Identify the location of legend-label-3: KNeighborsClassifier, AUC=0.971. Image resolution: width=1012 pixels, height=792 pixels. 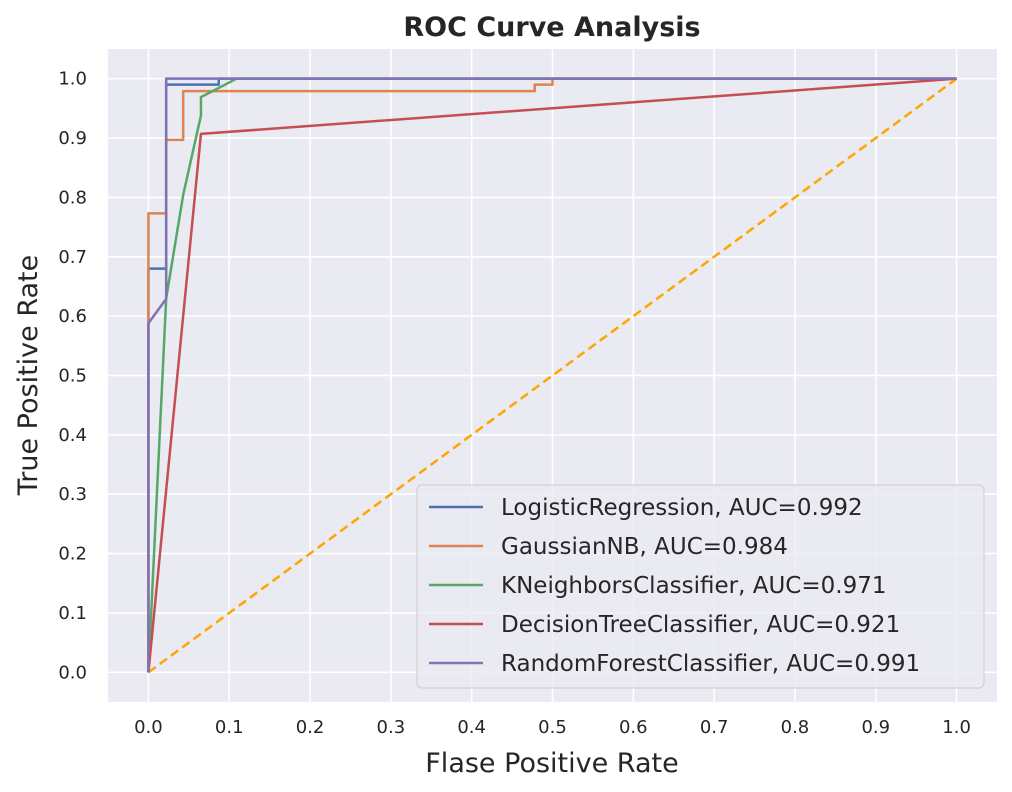
(693, 586).